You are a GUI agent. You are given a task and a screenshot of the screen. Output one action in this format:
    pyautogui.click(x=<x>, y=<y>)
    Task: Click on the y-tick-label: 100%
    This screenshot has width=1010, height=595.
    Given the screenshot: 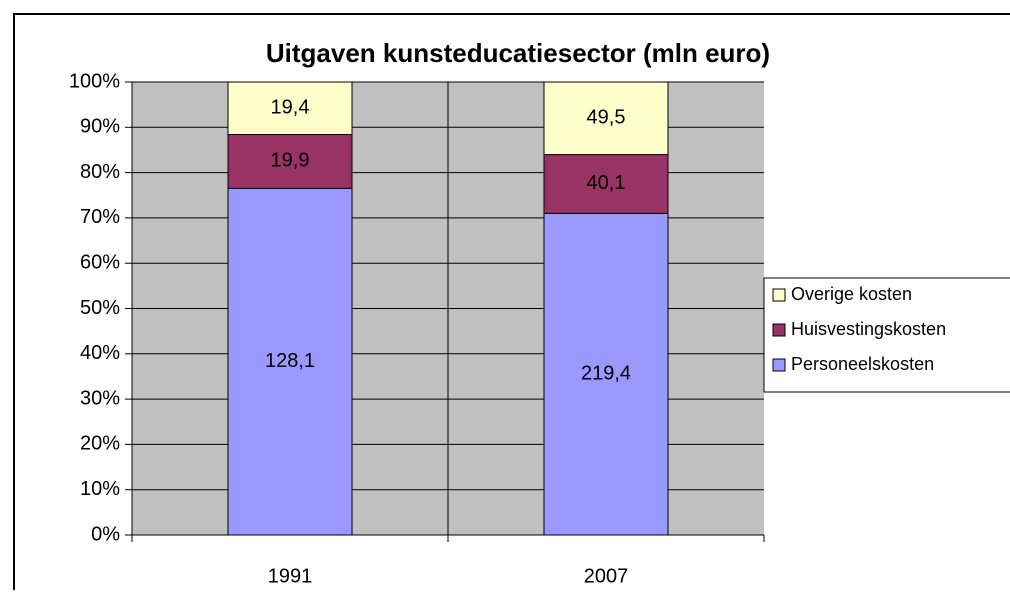 What is the action you would take?
    pyautogui.click(x=94, y=81)
    